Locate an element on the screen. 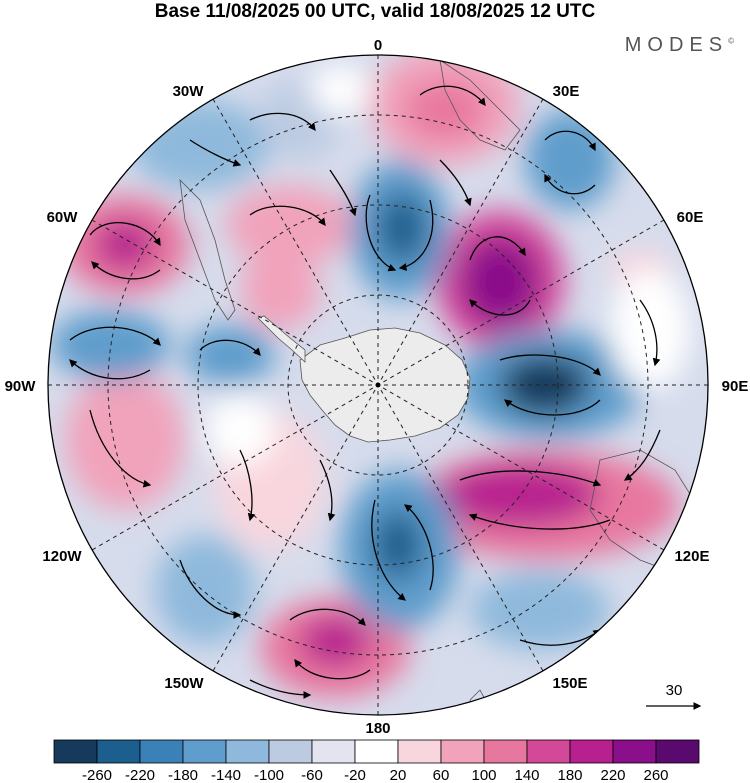 This screenshot has width=750, height=783. colorbar-tick-label: 60 is located at coordinates (441, 775).